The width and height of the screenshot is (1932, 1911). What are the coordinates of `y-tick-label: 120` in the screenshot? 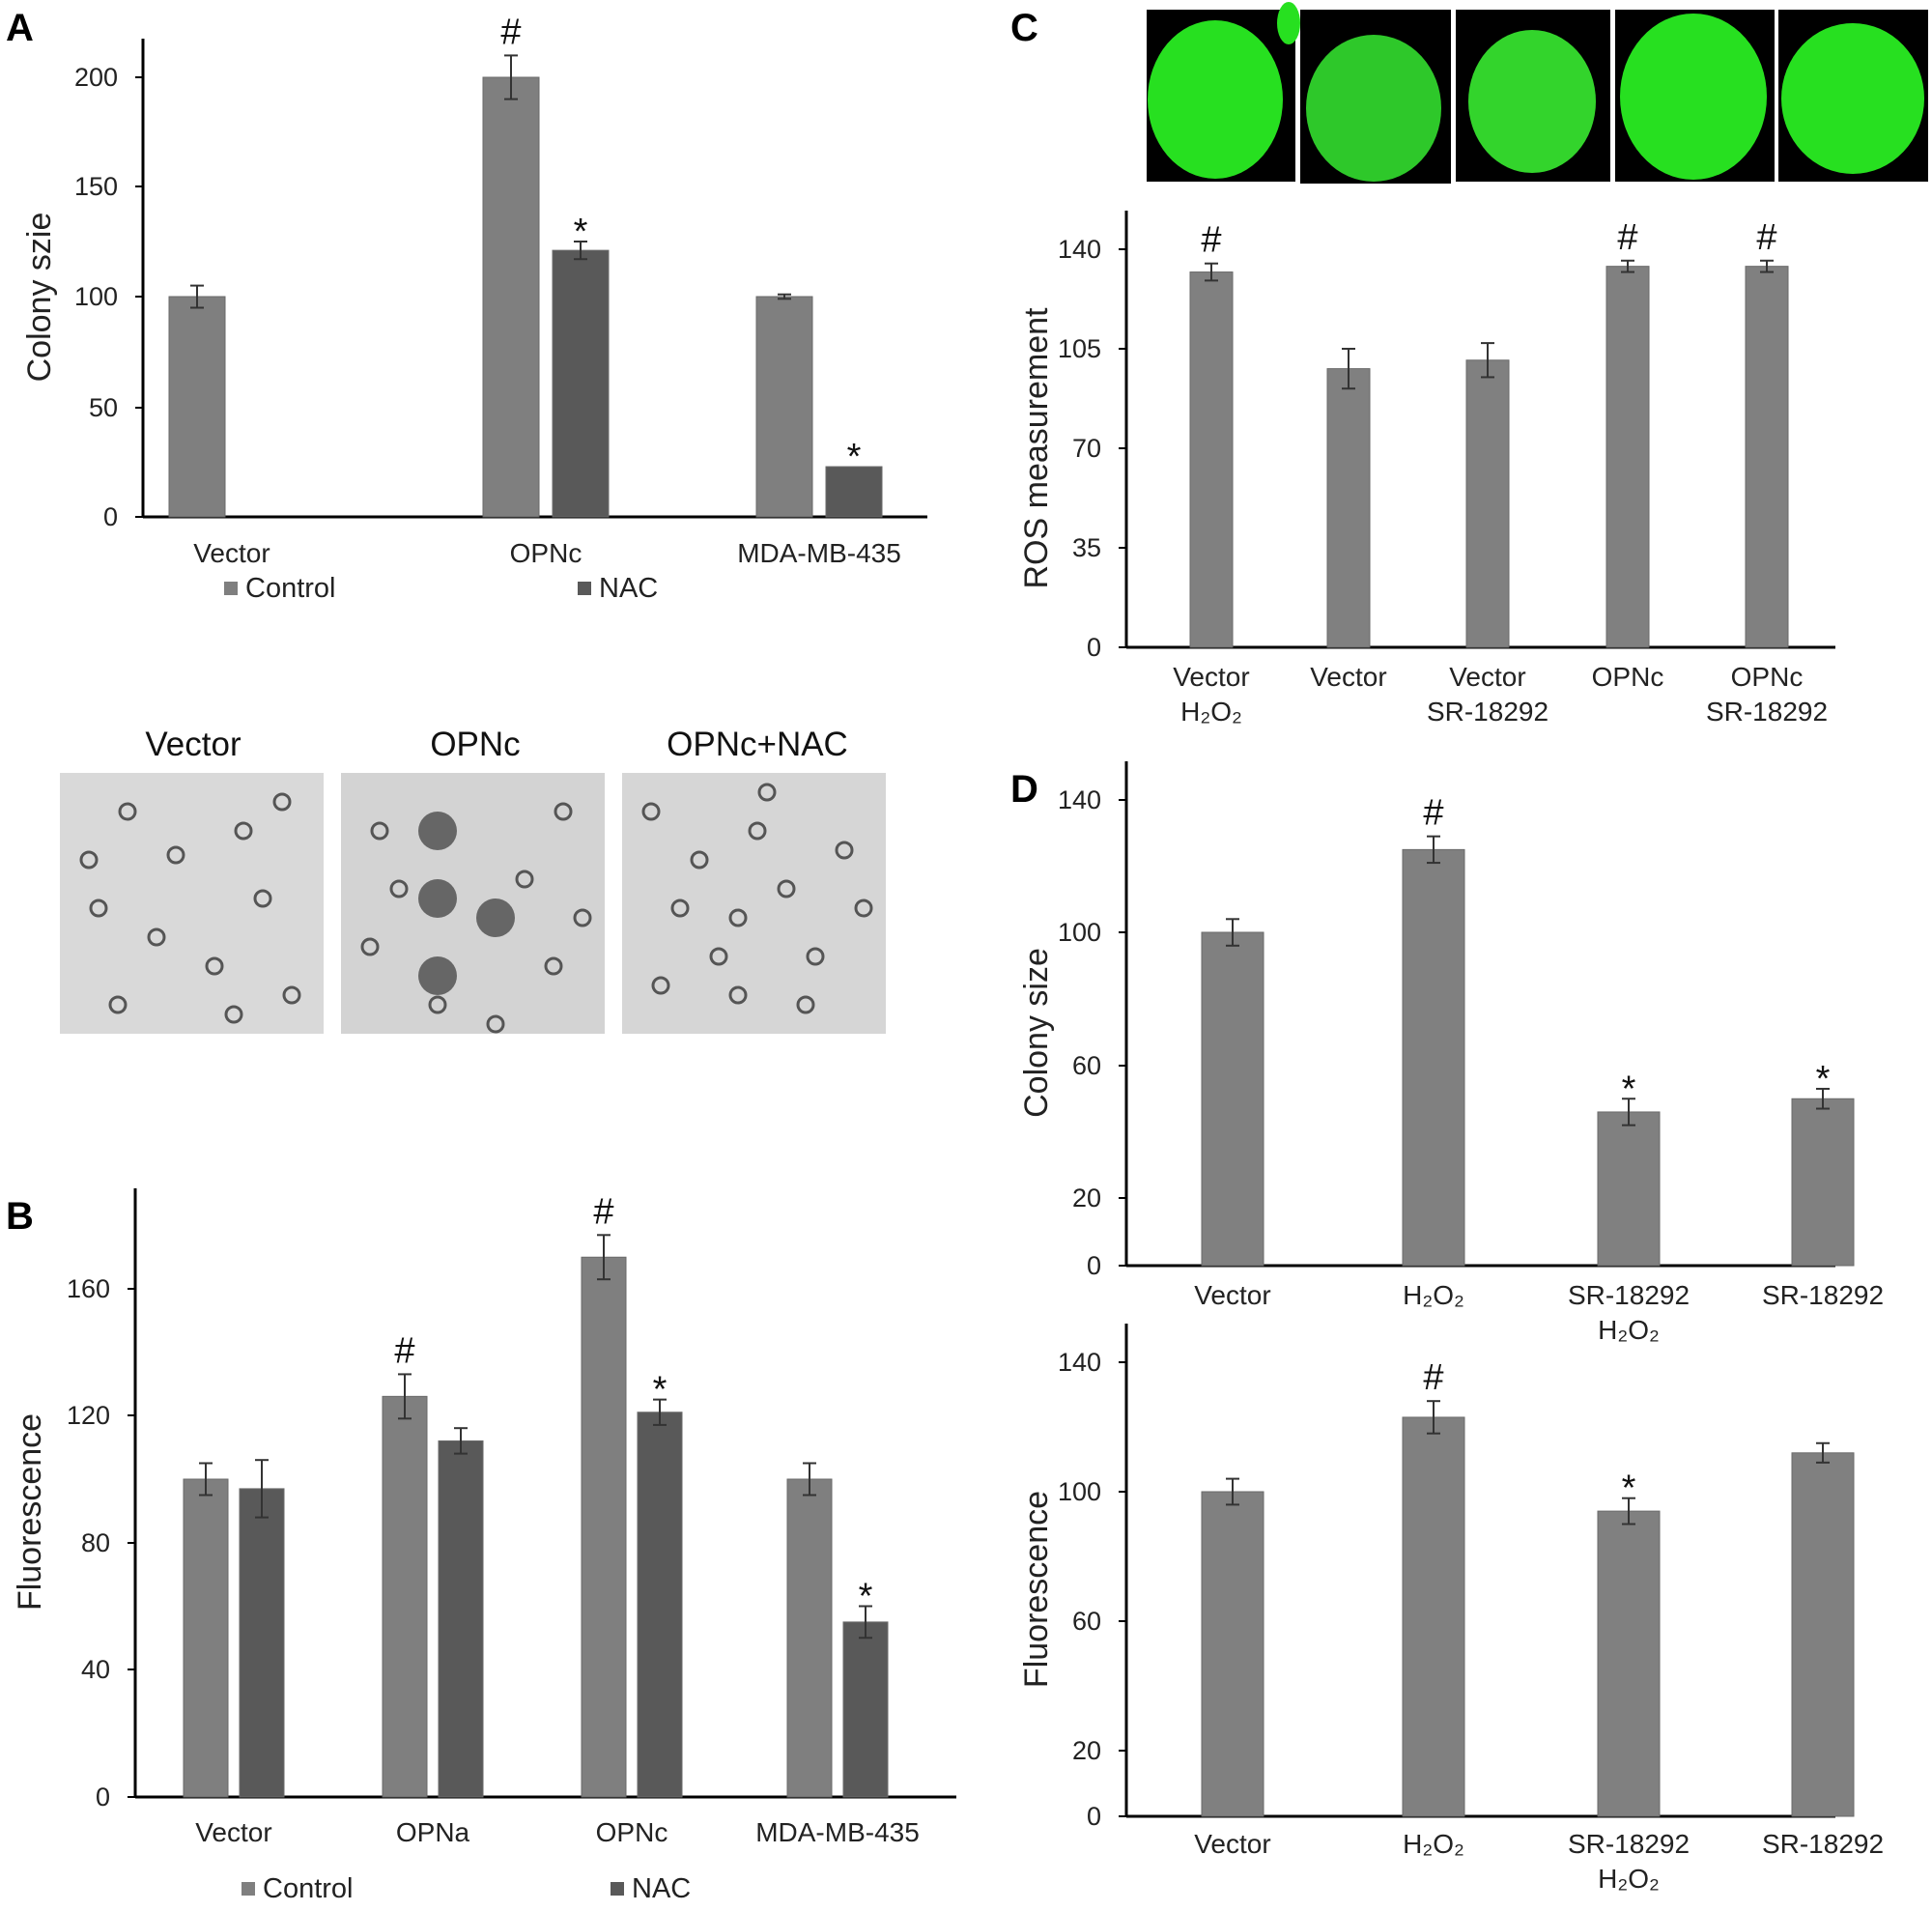 It's located at (88, 1415).